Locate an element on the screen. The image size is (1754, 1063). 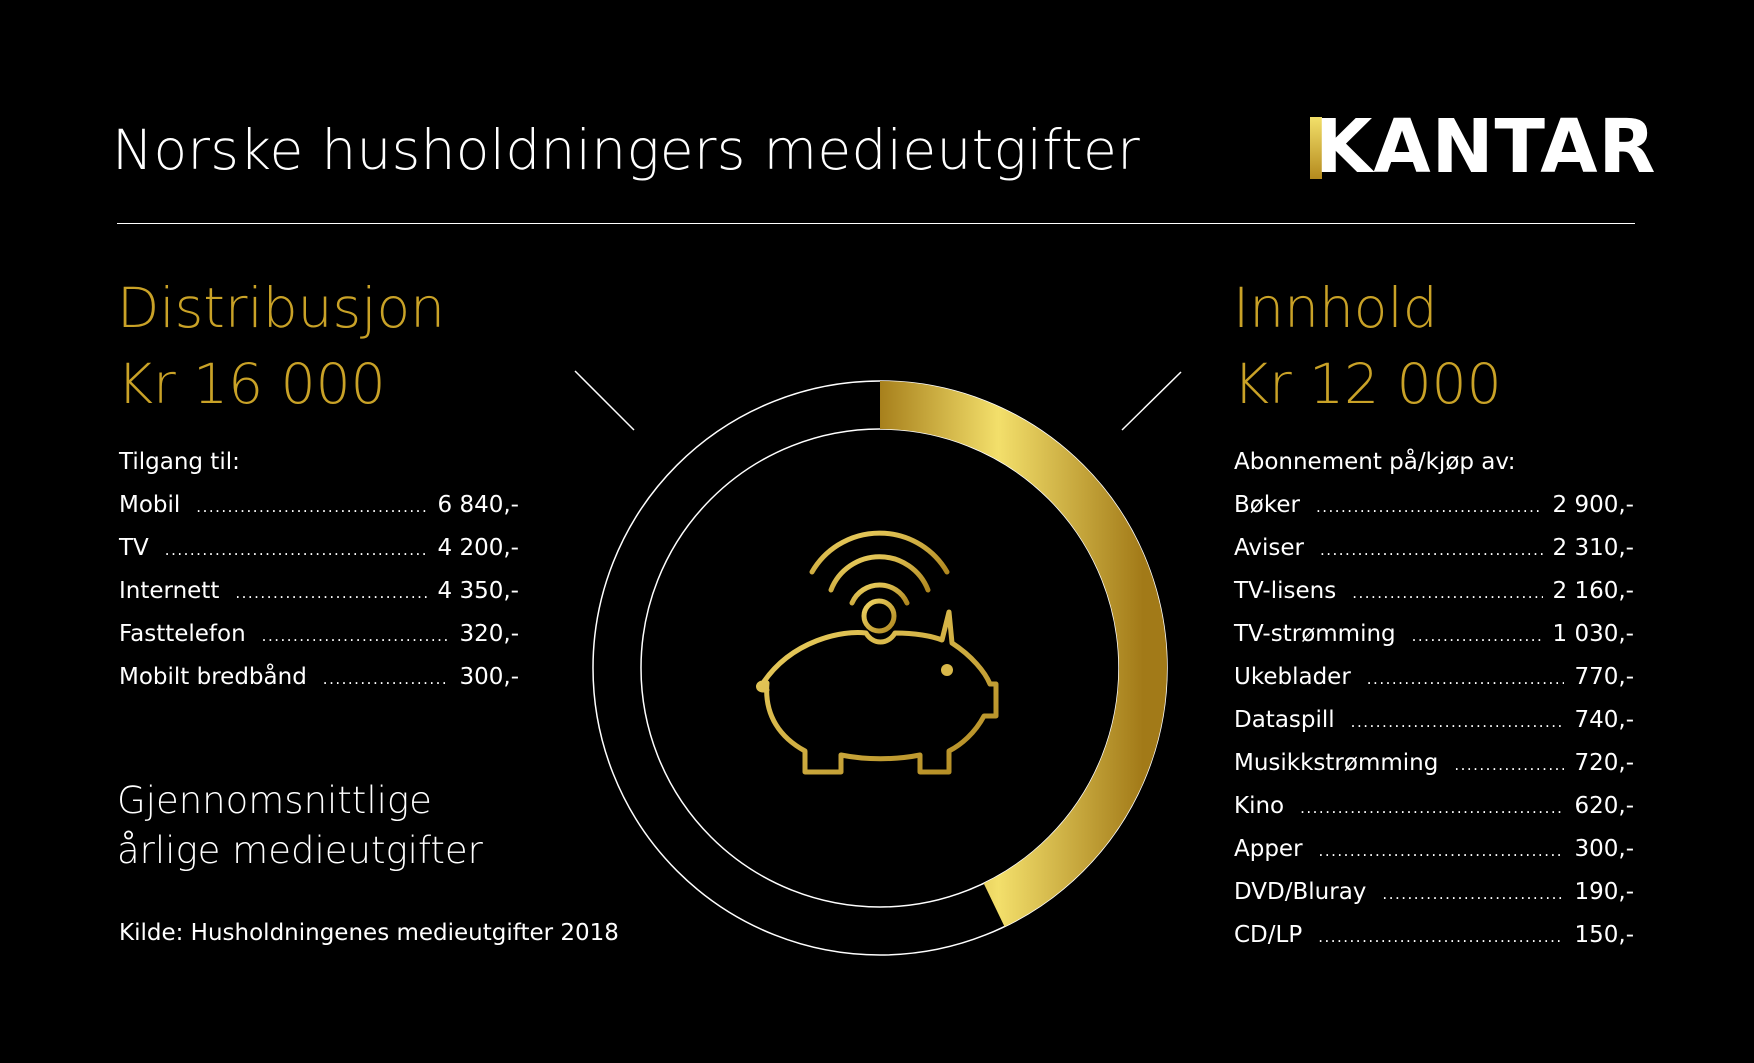
content-item-label: CD/LP is located at coordinates (1268, 935).